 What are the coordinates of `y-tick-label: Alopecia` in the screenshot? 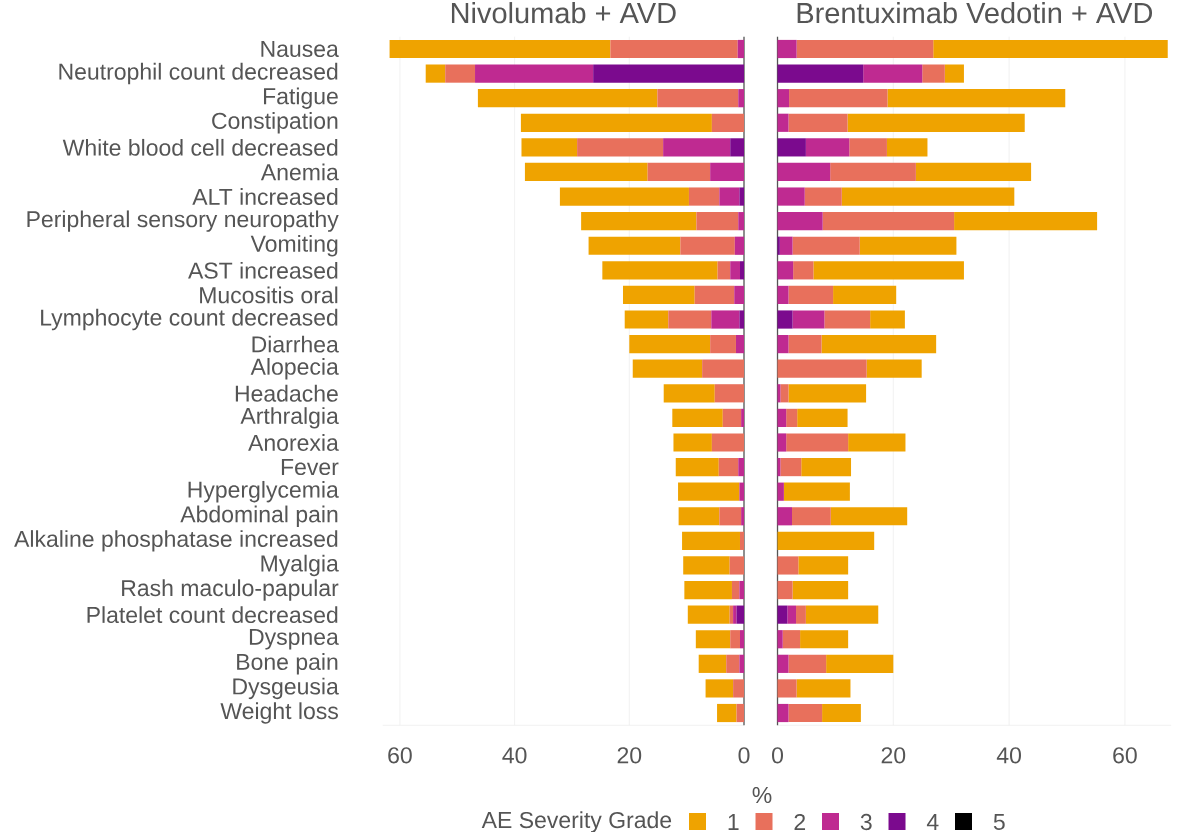 It's located at (294, 368).